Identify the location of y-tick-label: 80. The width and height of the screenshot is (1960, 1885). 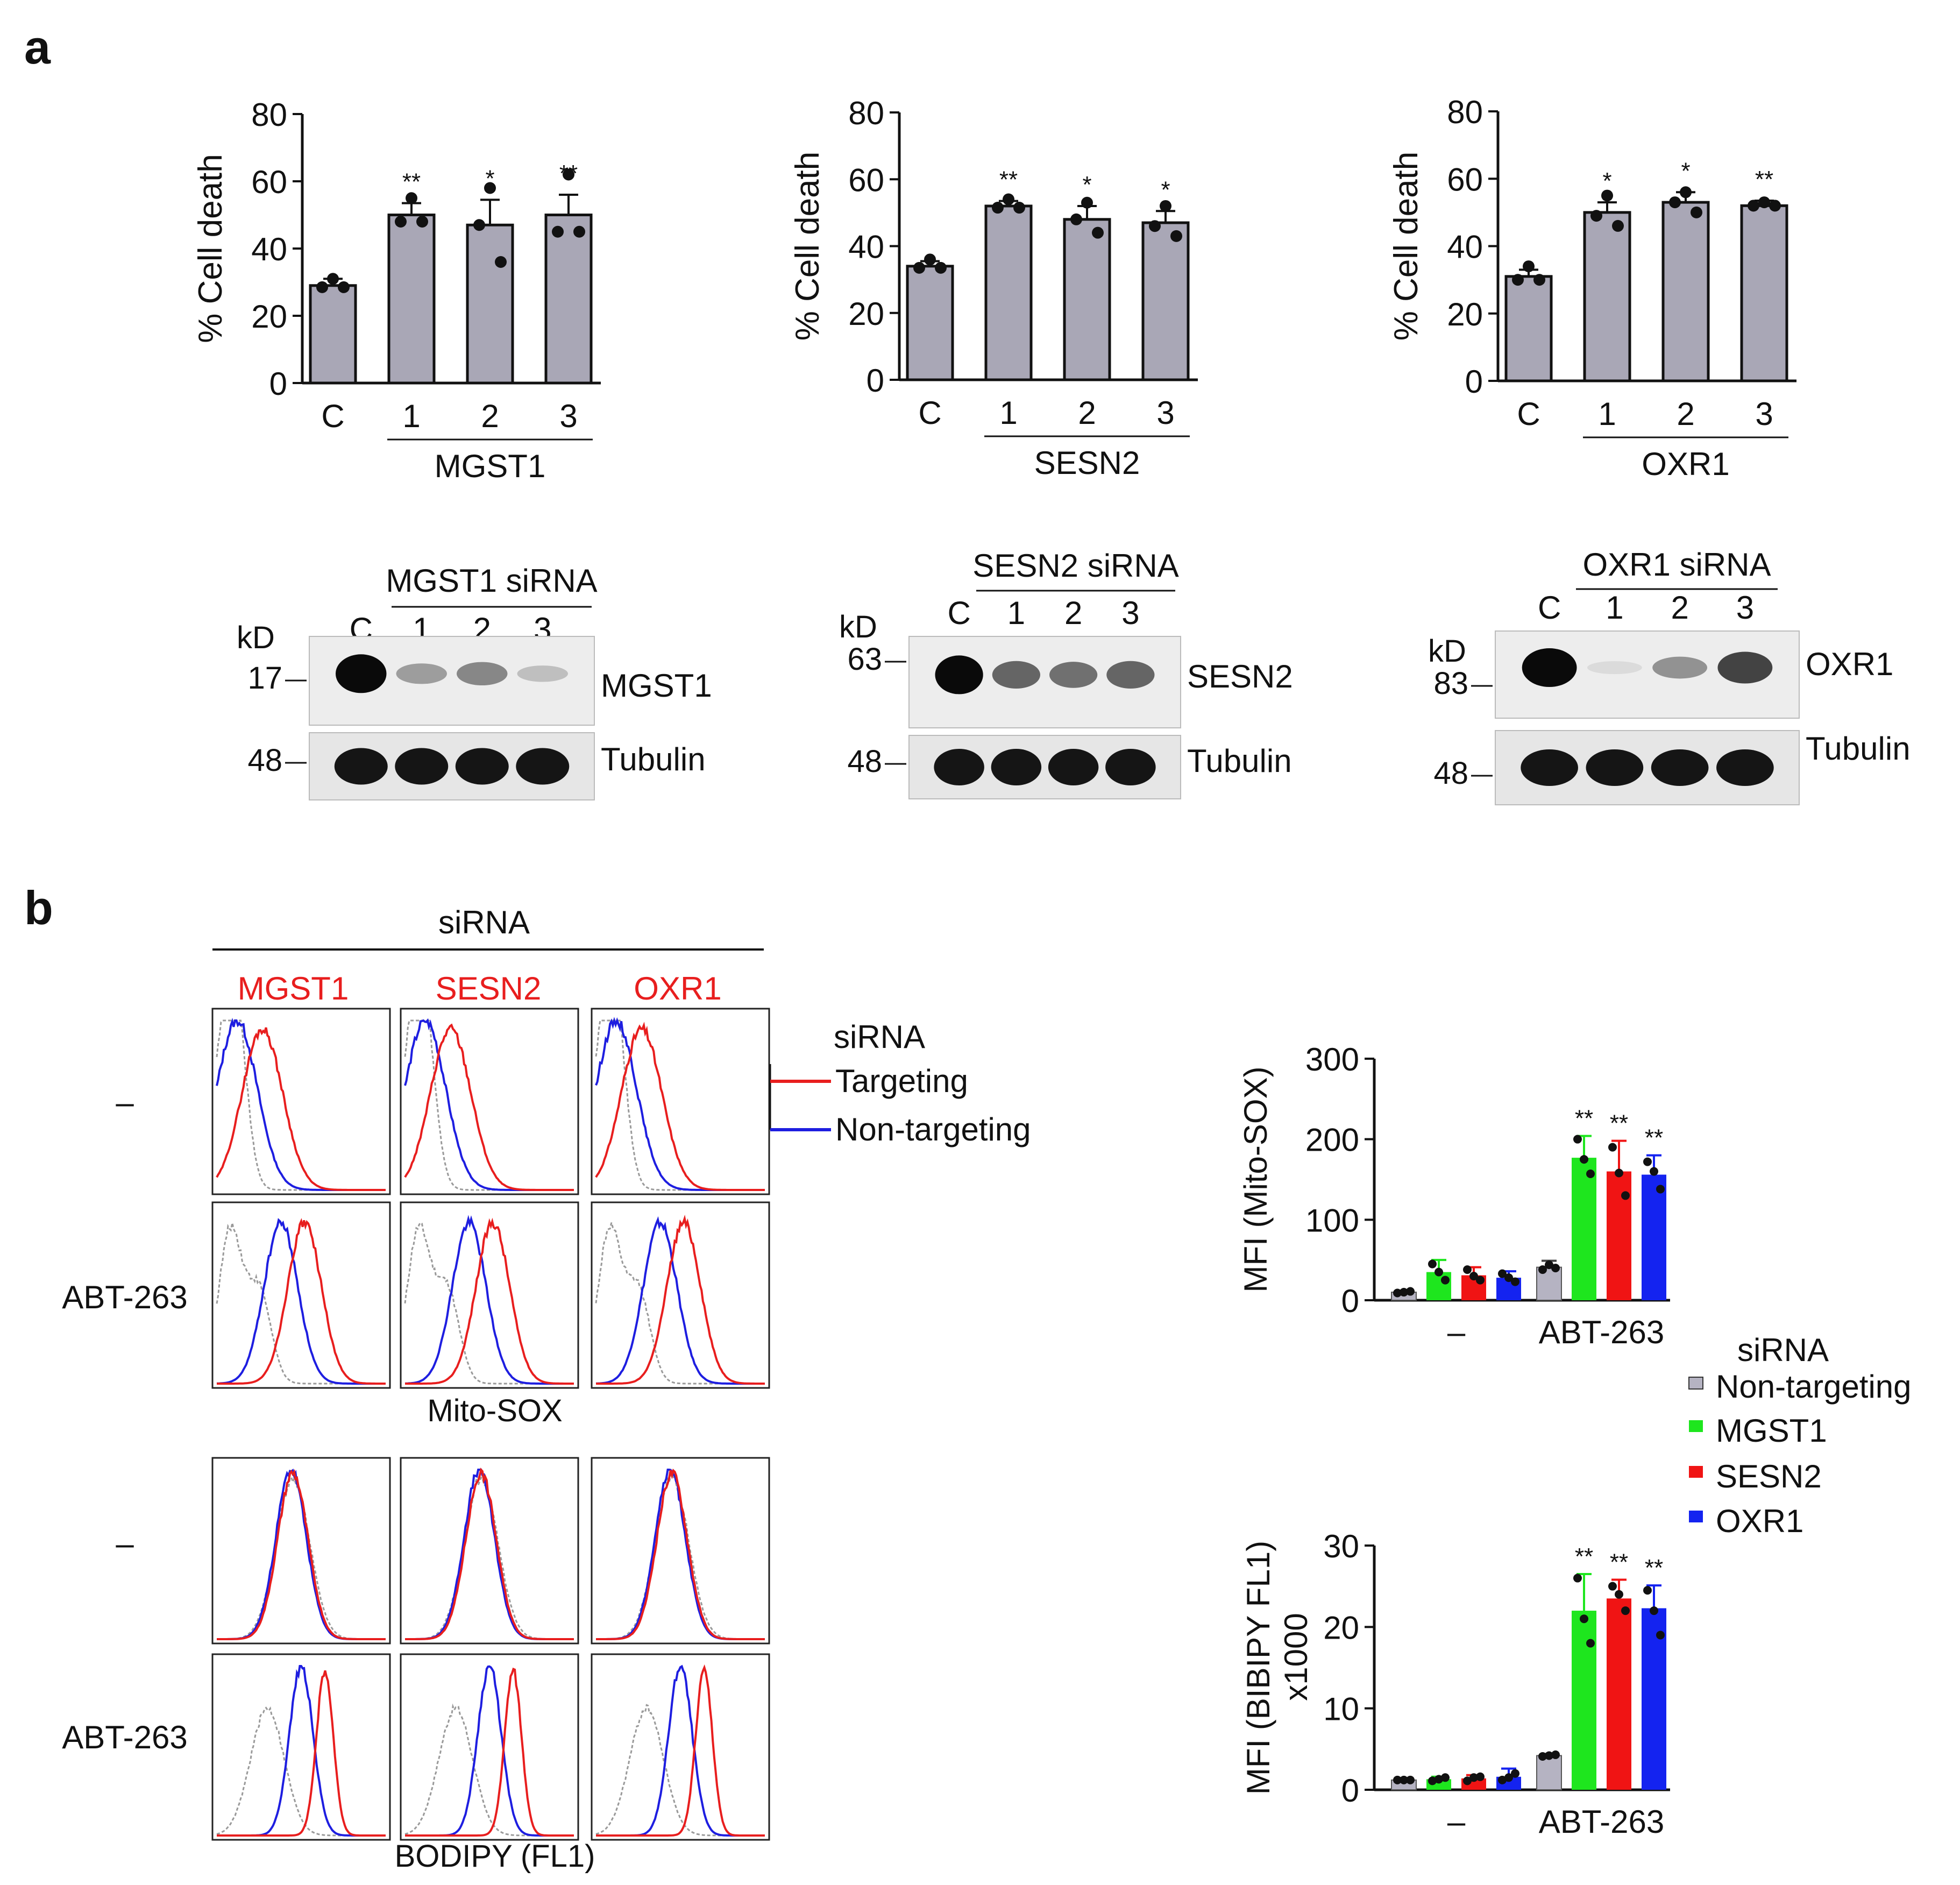
(269, 115).